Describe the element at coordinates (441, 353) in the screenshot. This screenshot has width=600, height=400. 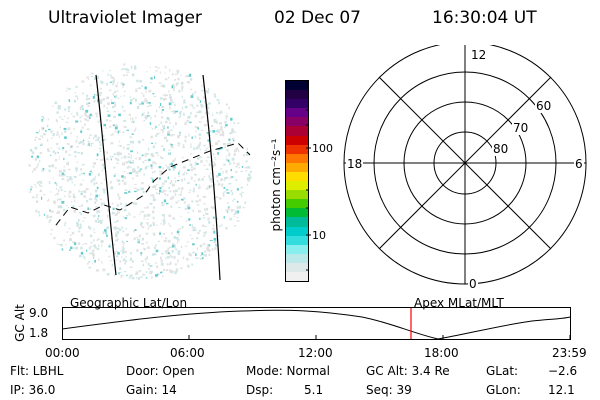
I see `timeline-xtick-1800: 18:00` at that location.